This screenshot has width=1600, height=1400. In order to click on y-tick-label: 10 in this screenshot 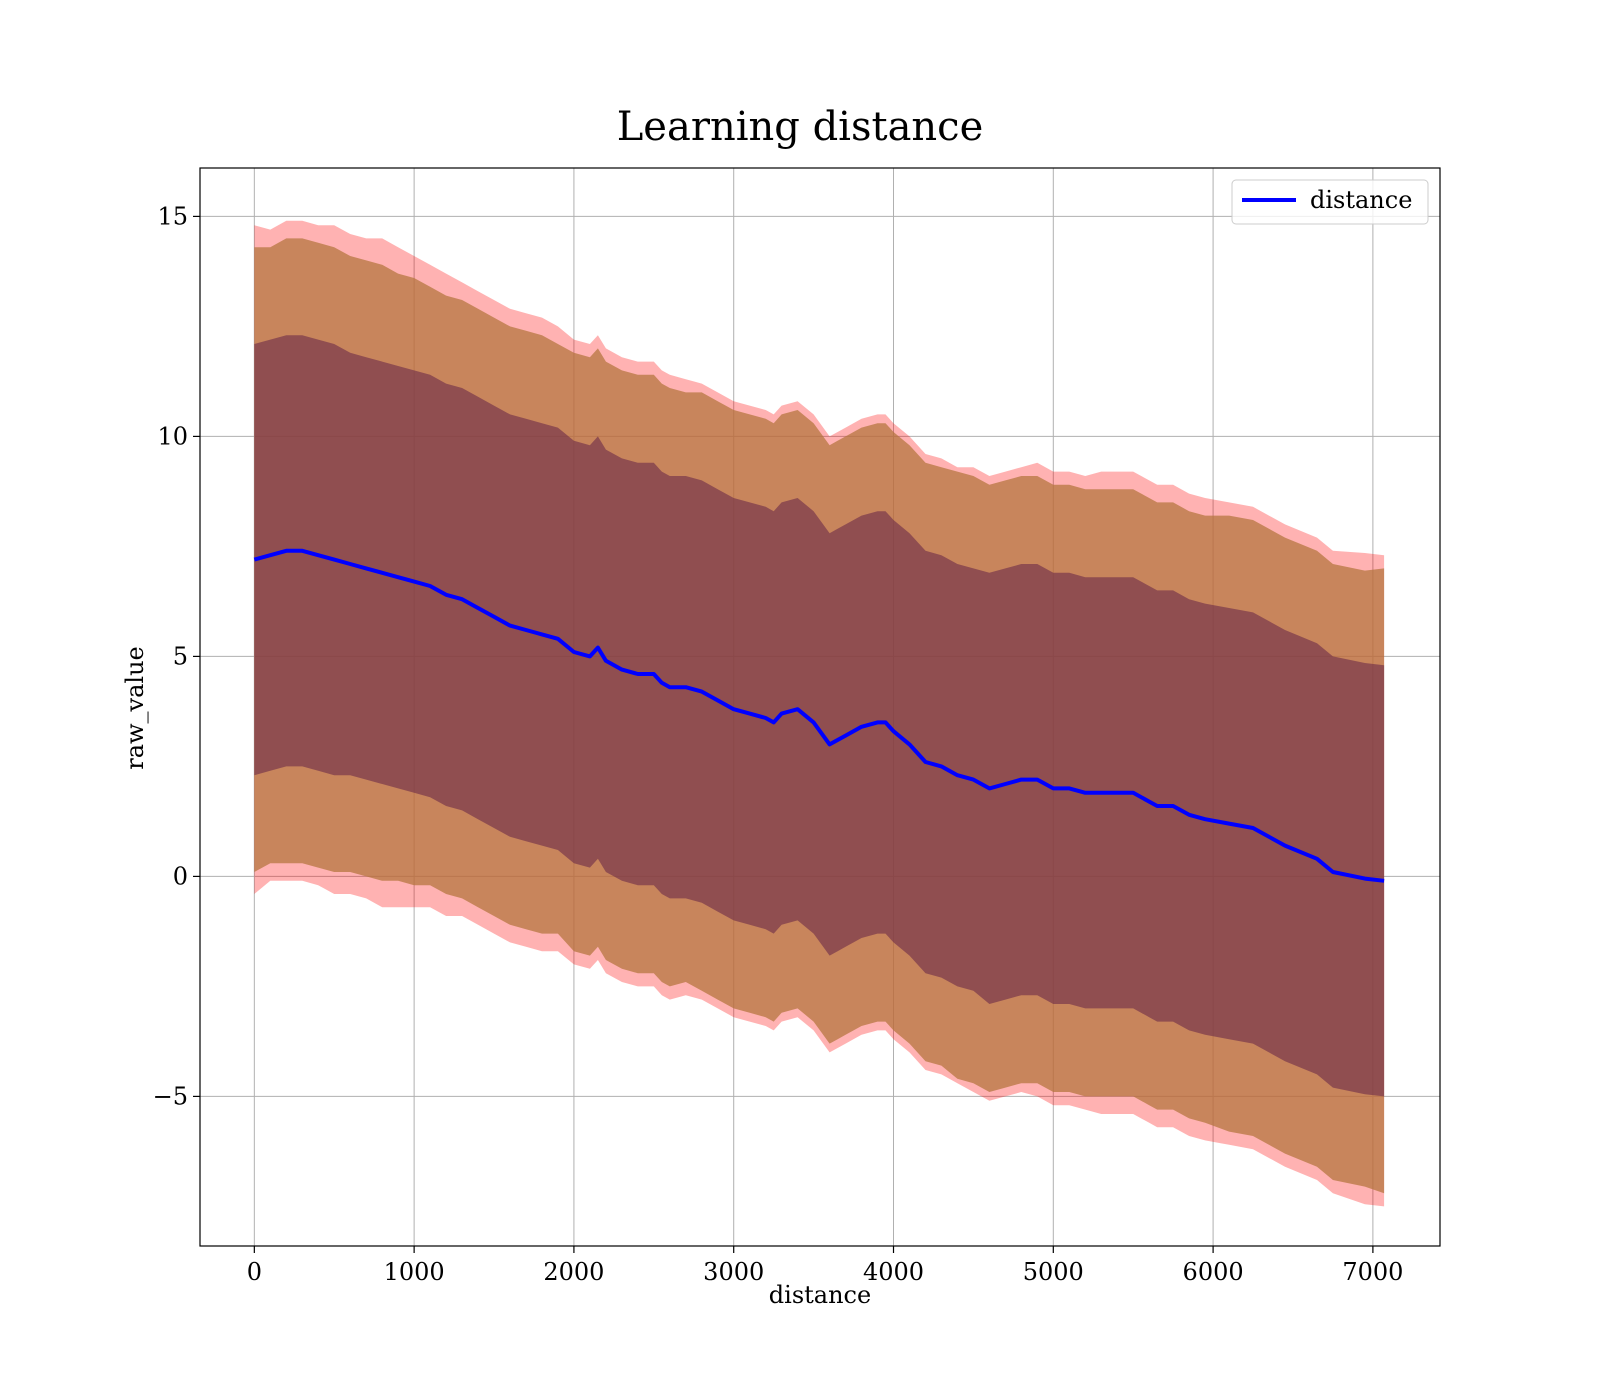, I will do `click(172, 436)`.